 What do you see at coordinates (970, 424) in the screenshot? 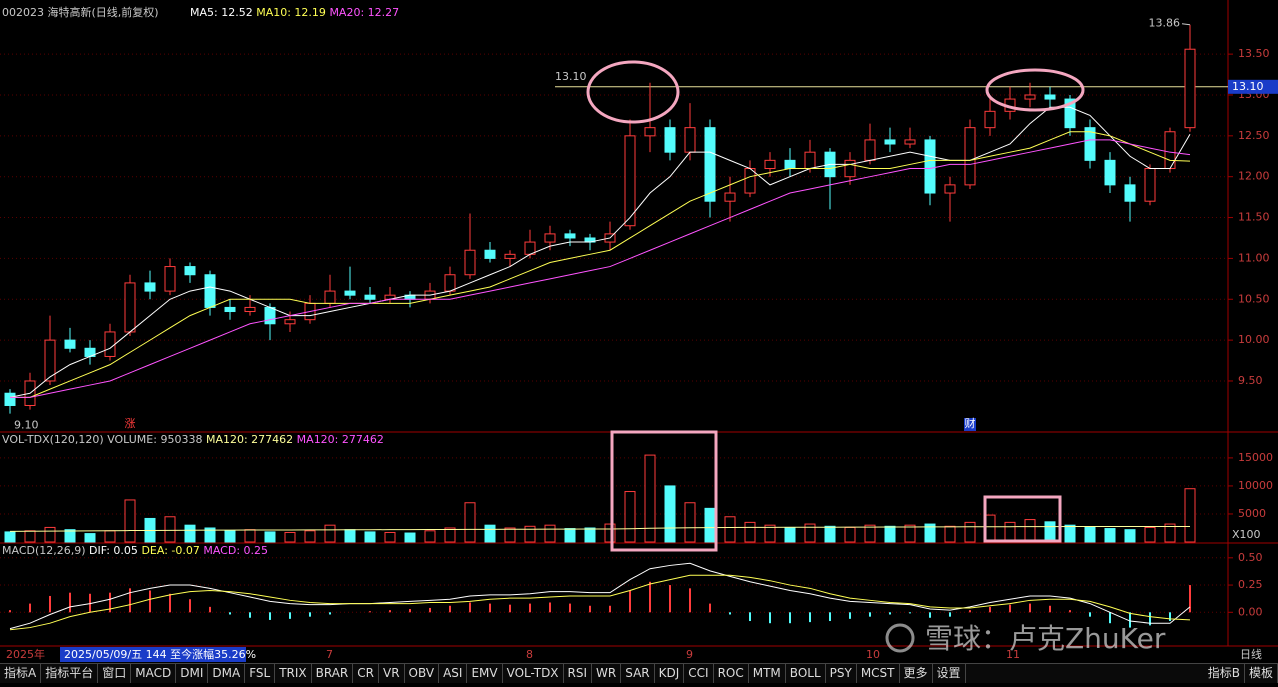
I see `event-bg` at bounding box center [970, 424].